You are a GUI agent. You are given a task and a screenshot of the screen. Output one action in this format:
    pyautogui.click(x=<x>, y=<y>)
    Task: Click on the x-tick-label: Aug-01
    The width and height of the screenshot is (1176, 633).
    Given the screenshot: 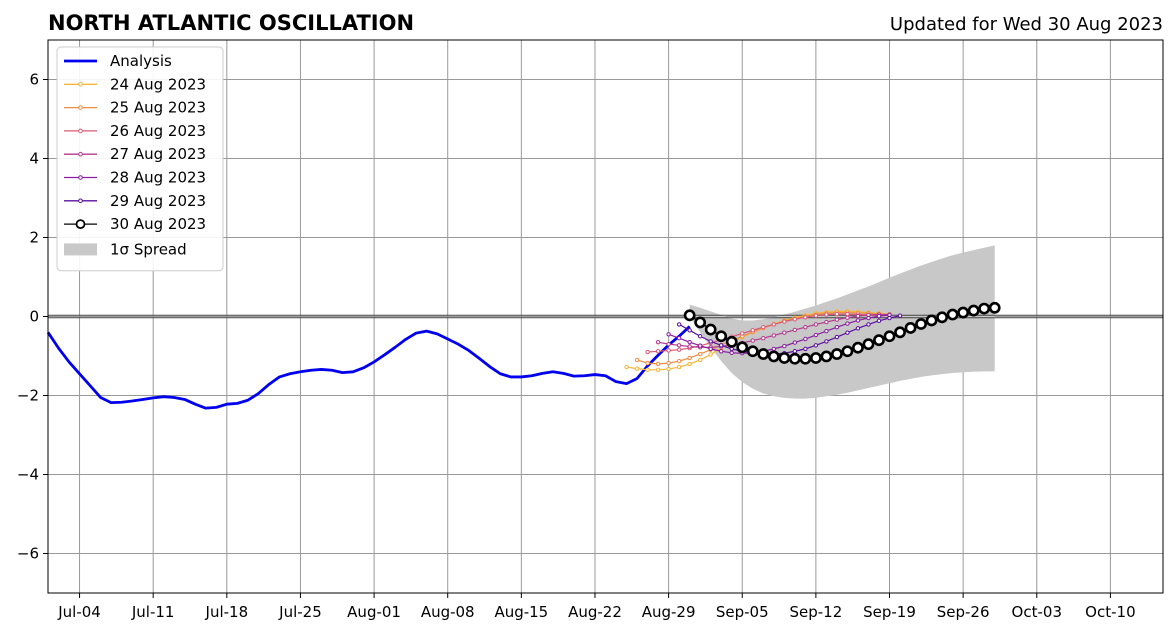 What is the action you would take?
    pyautogui.click(x=374, y=612)
    